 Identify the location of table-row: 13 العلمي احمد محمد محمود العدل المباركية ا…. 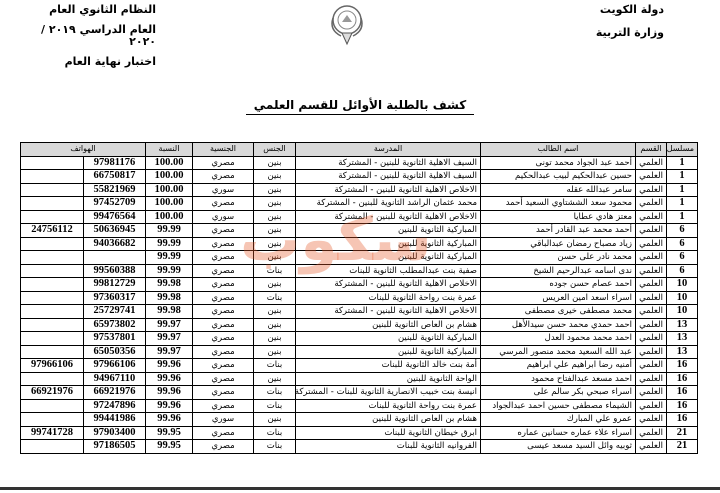
(359, 338).